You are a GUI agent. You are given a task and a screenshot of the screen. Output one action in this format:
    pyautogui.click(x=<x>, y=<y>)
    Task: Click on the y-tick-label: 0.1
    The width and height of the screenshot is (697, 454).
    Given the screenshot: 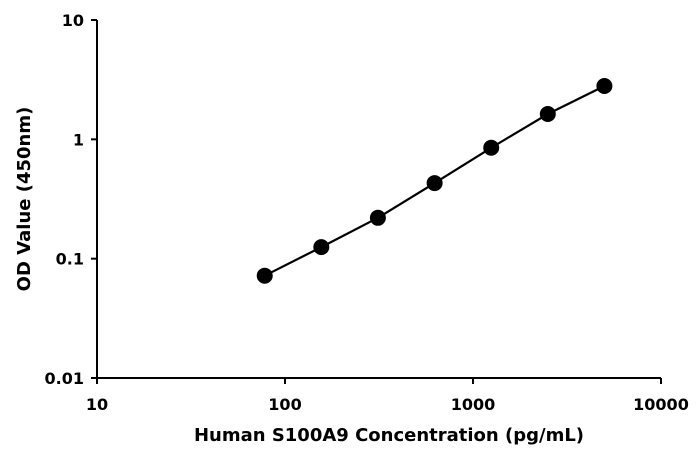 What is the action you would take?
    pyautogui.click(x=70, y=259)
    